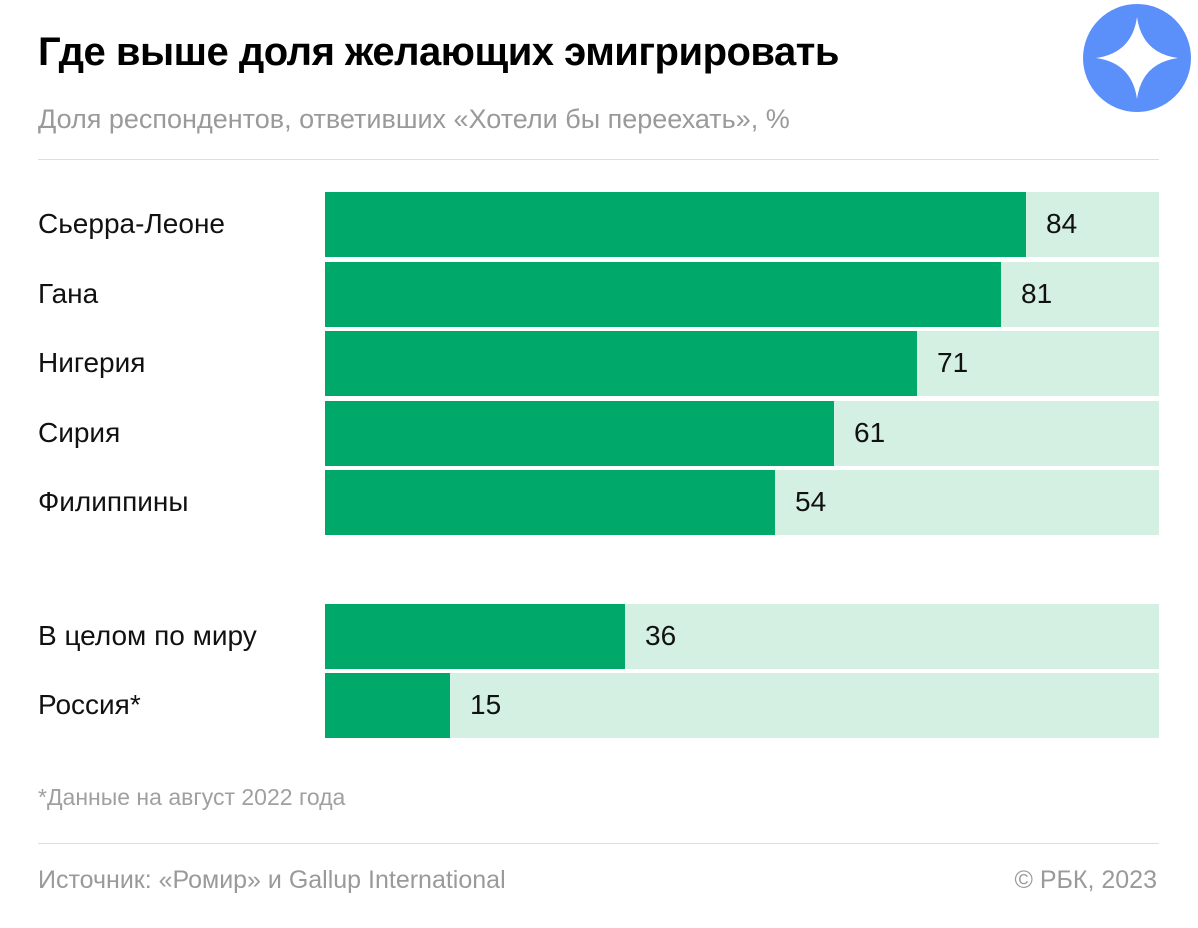 The image size is (1198, 928). Describe the element at coordinates (661, 635) in the screenshot. I see `data-label: 36` at that location.